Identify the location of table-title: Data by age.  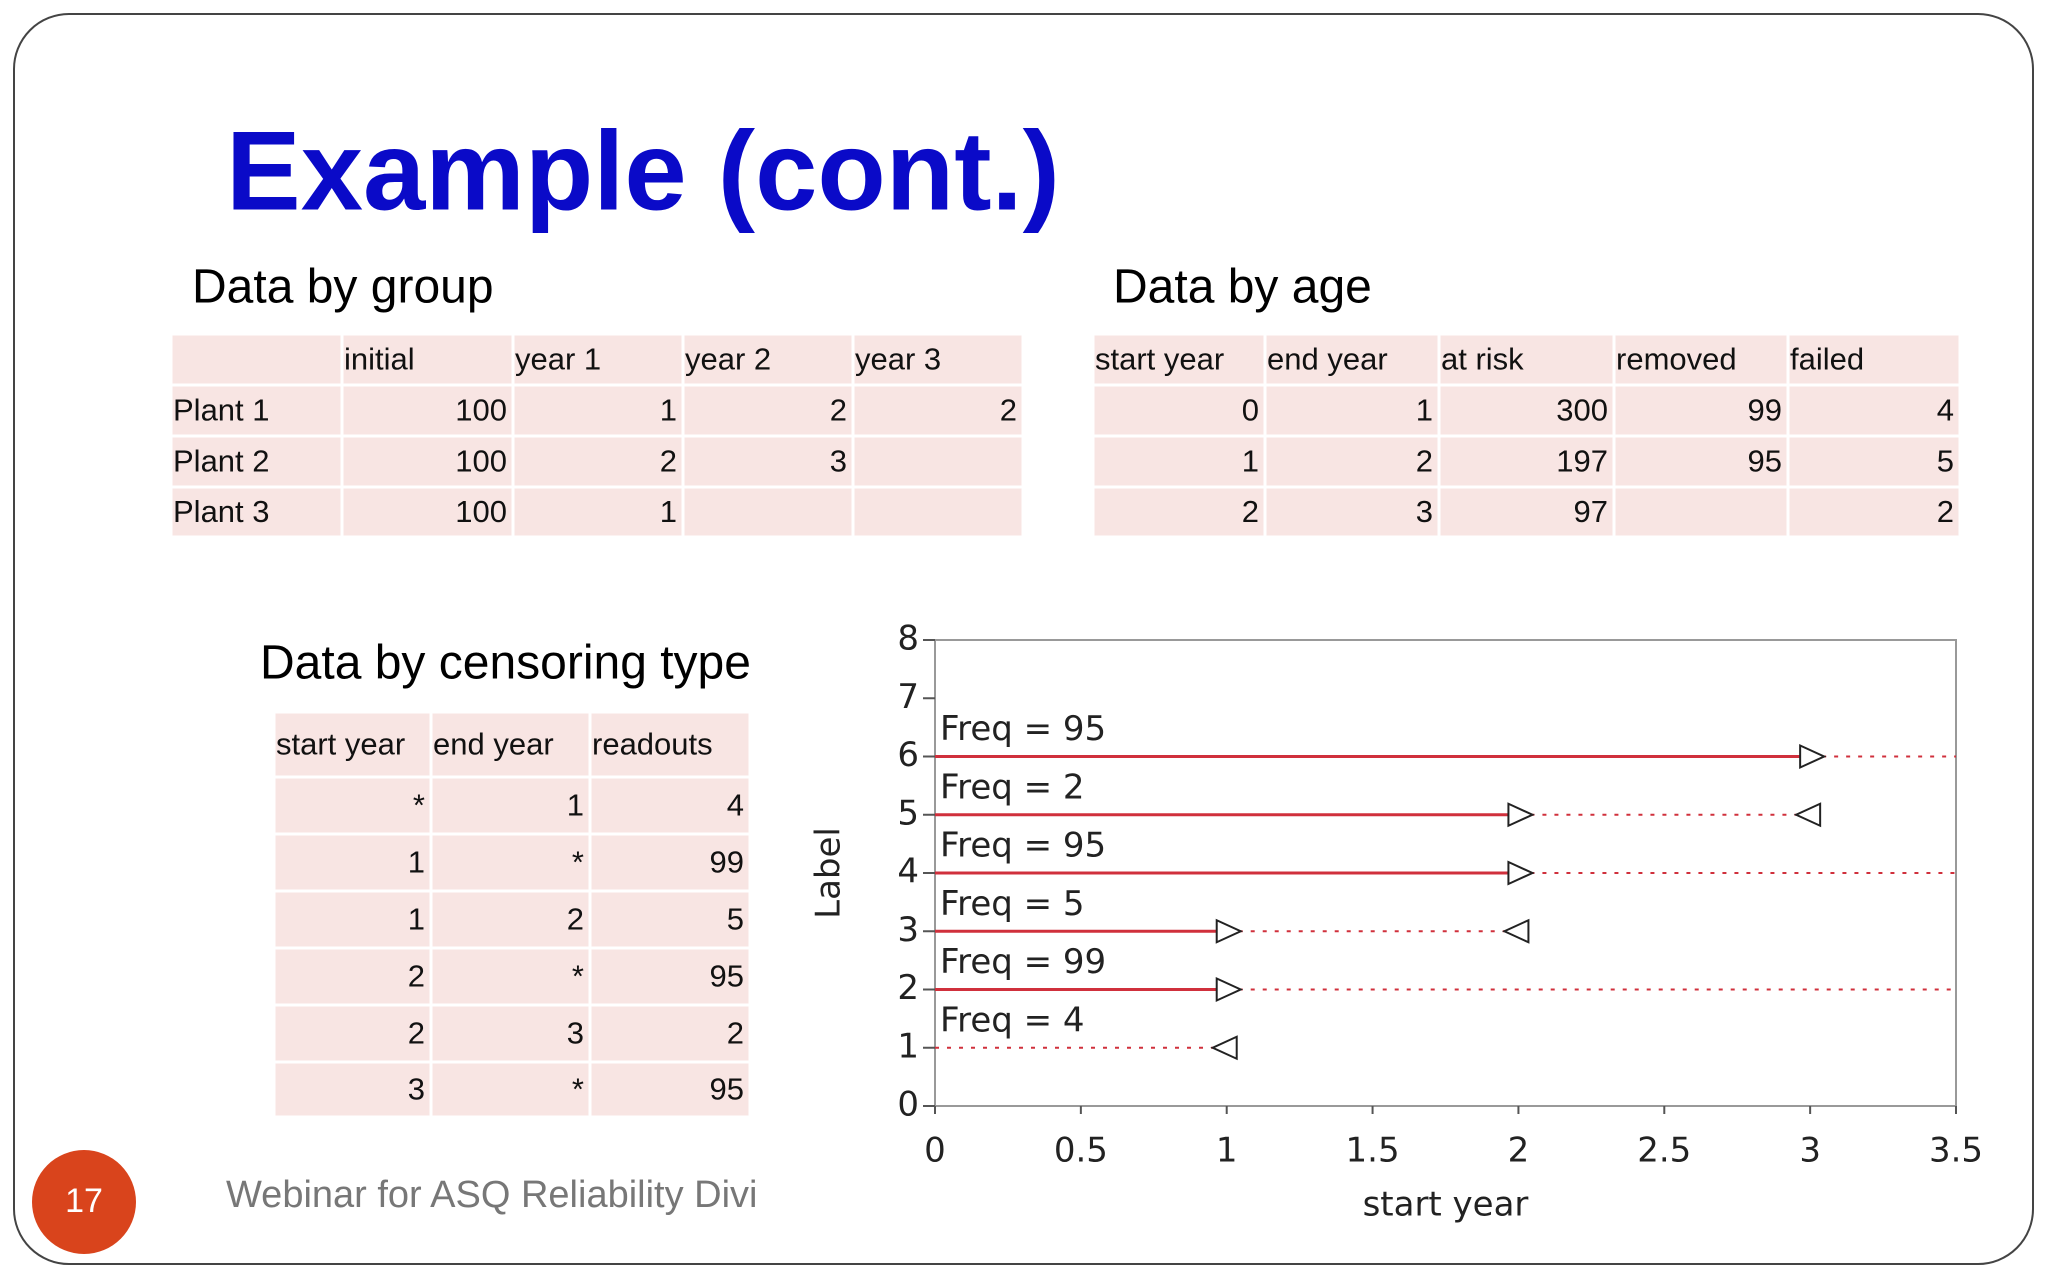
(1242, 287).